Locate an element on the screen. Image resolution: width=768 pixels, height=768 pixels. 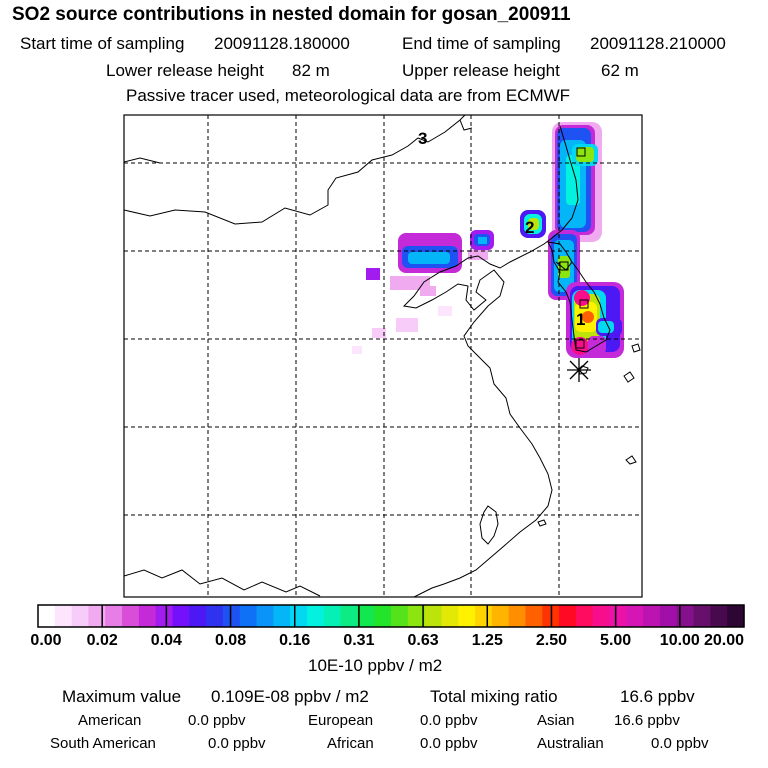
asian-value: 16.6 ppbv is located at coordinates (647, 720).